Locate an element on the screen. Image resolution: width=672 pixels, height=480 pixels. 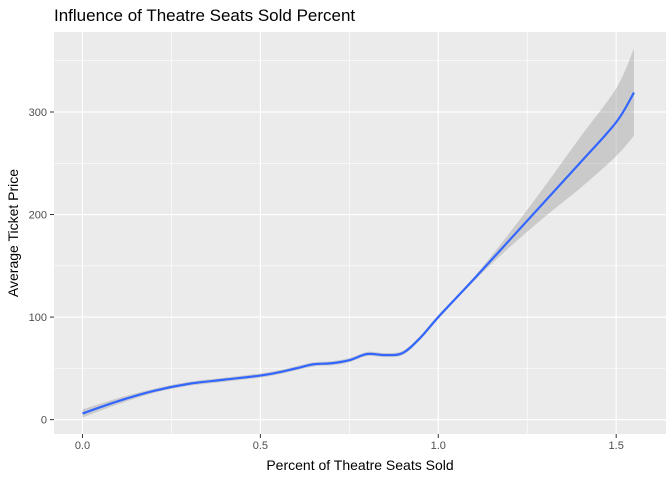
y-tick-label: 0 is located at coordinates (44, 421).